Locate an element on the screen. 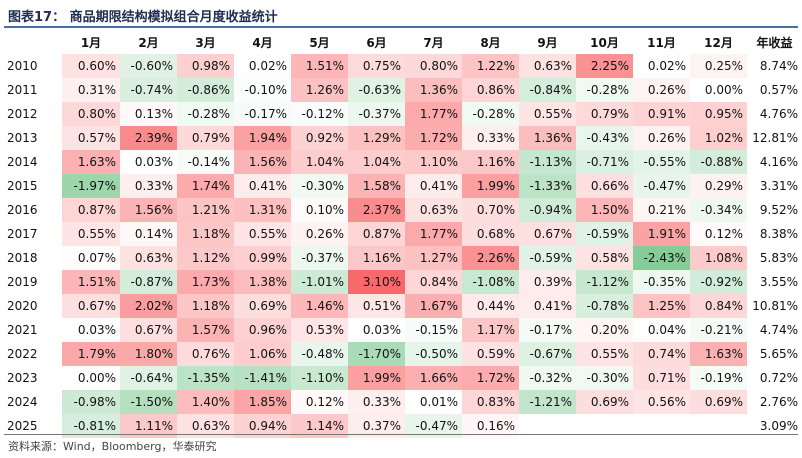  heatmap-cell: 0.79% is located at coordinates (604, 114).